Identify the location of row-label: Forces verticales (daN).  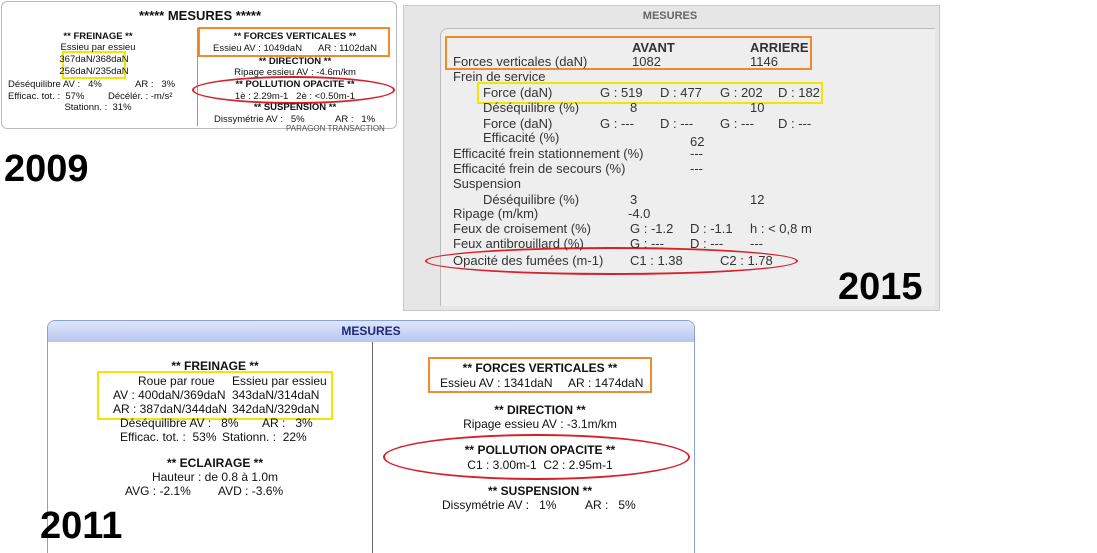
(520, 61).